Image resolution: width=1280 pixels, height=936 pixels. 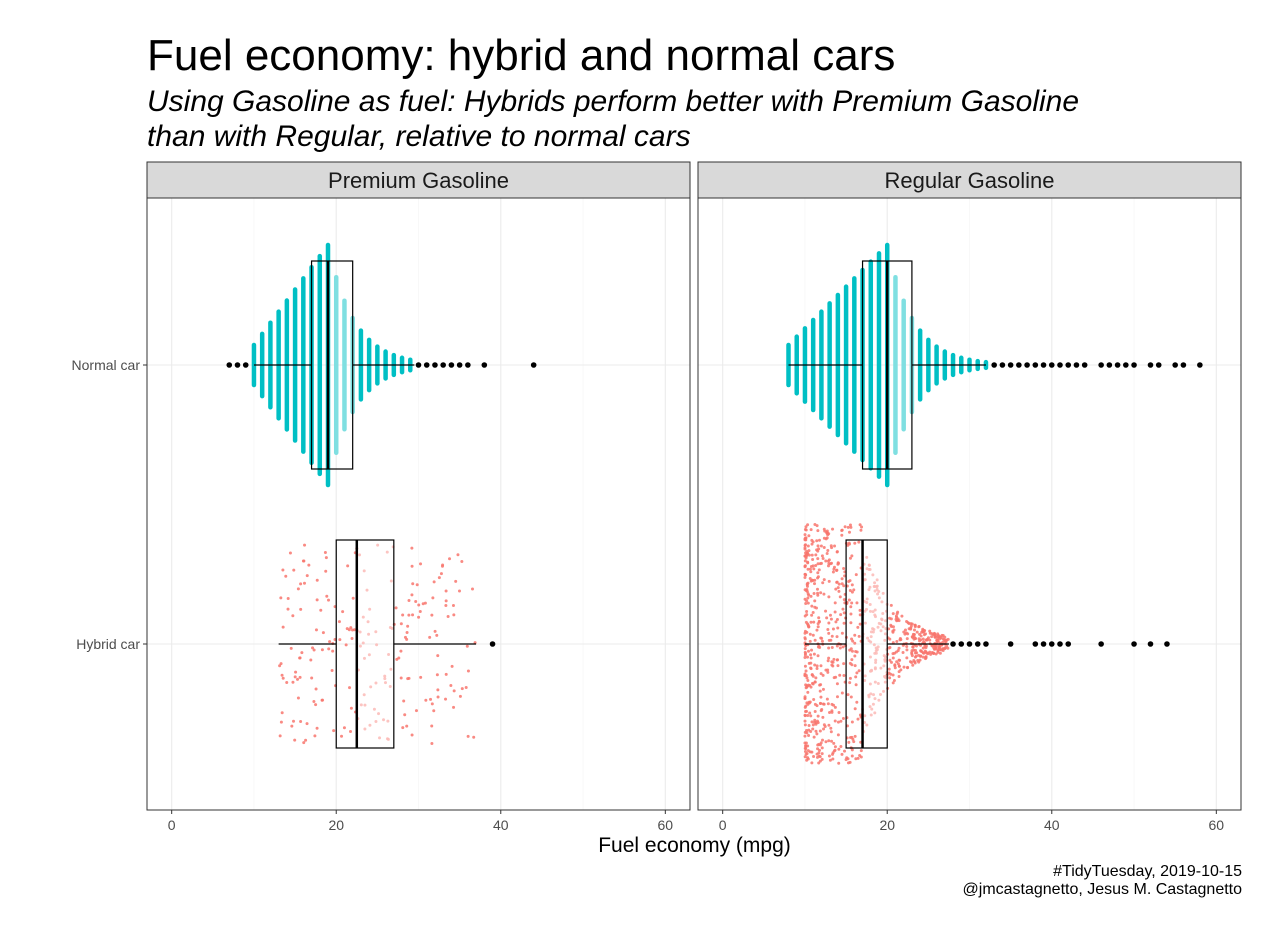 What do you see at coordinates (1102, 889) in the screenshot?
I see `caption-line-2: @jmcastagnetto, Jesus M. Castagnetto` at bounding box center [1102, 889].